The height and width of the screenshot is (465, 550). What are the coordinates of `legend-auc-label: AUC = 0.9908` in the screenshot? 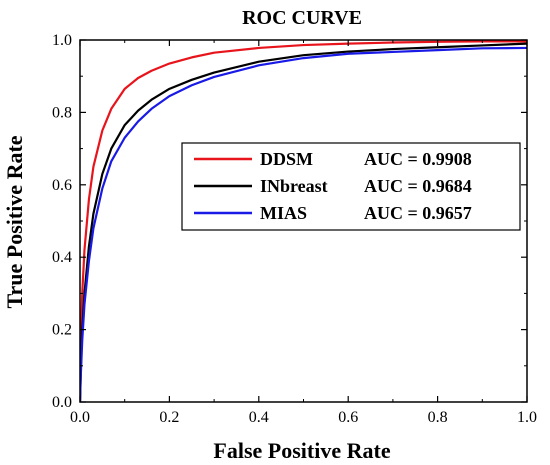 It's located at (418, 159).